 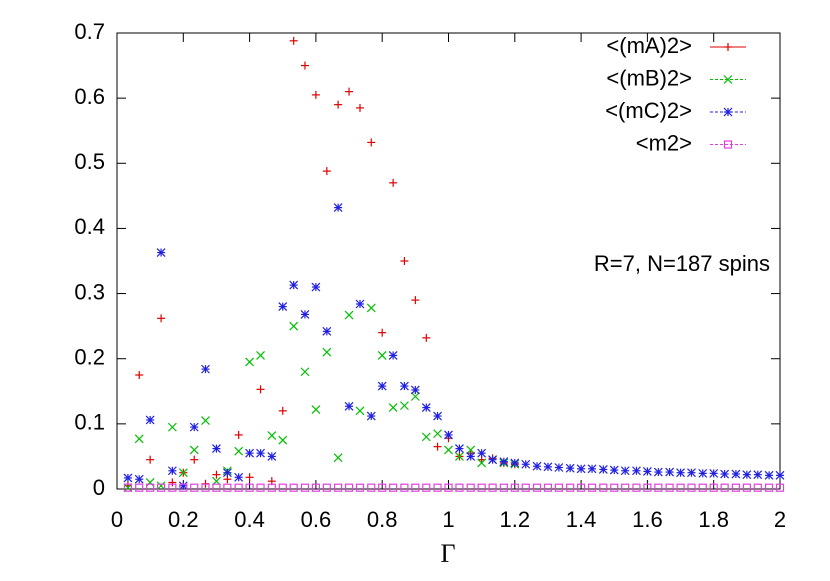 I want to click on x-tick-label: 0.2, so click(x=183, y=519).